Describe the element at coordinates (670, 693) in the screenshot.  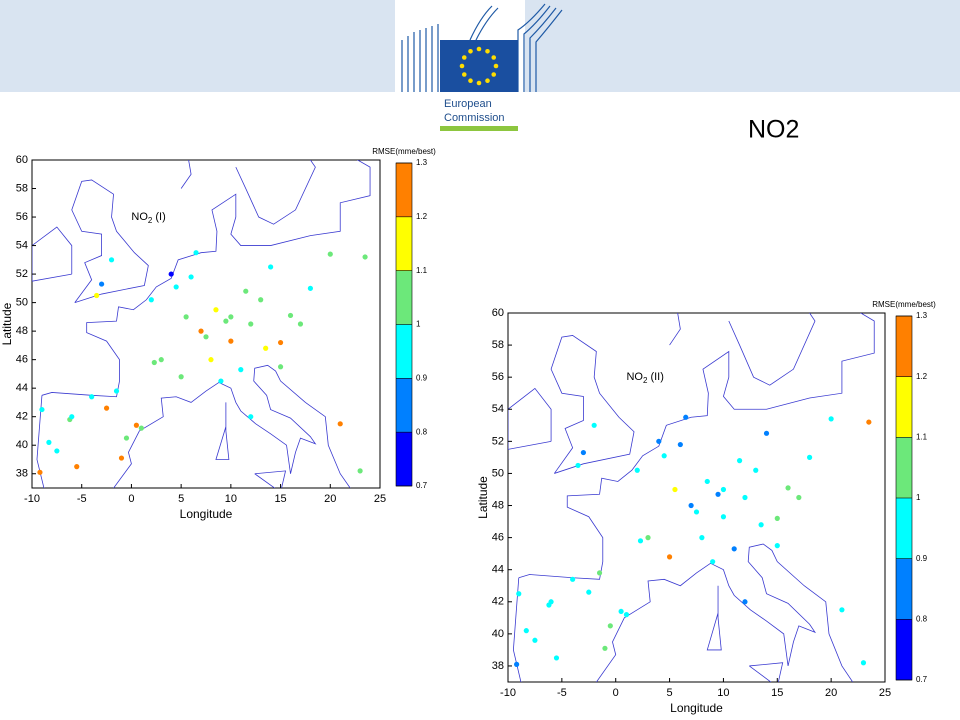
I see `x-tick-label: 5` at that location.